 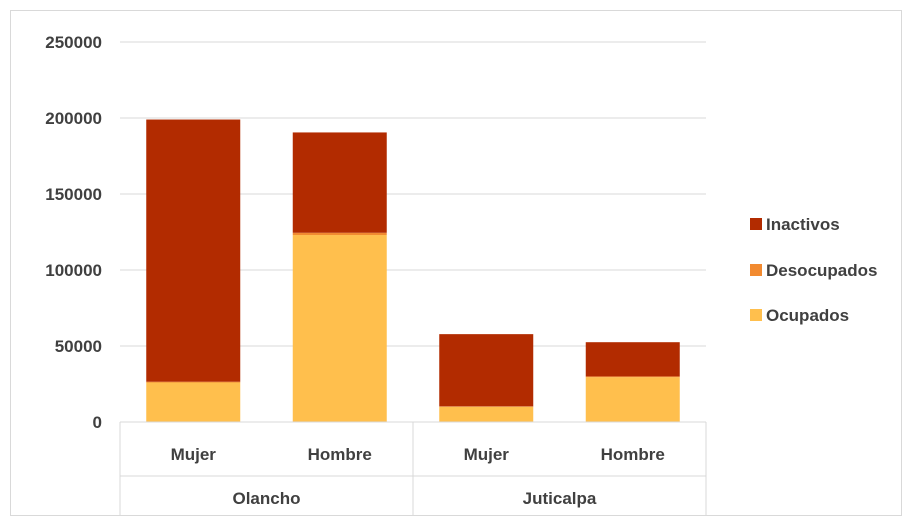 What do you see at coordinates (756, 270) in the screenshot?
I see `legend-swatch-desocupados` at bounding box center [756, 270].